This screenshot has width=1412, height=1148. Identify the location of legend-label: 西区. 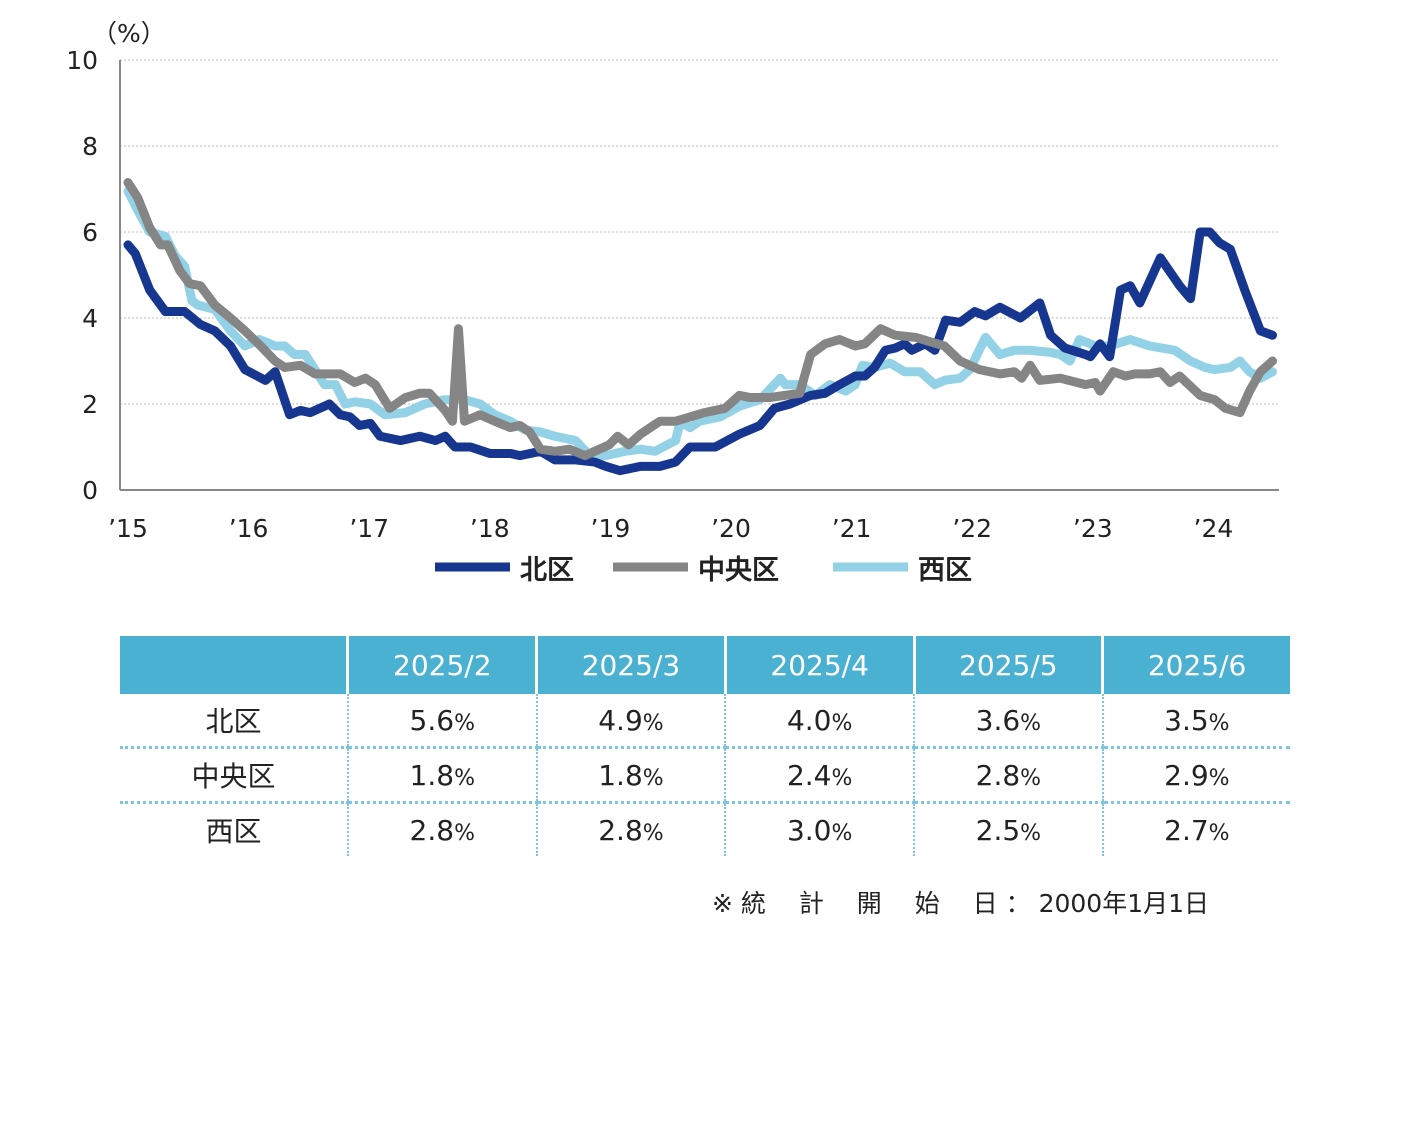
(945, 570).